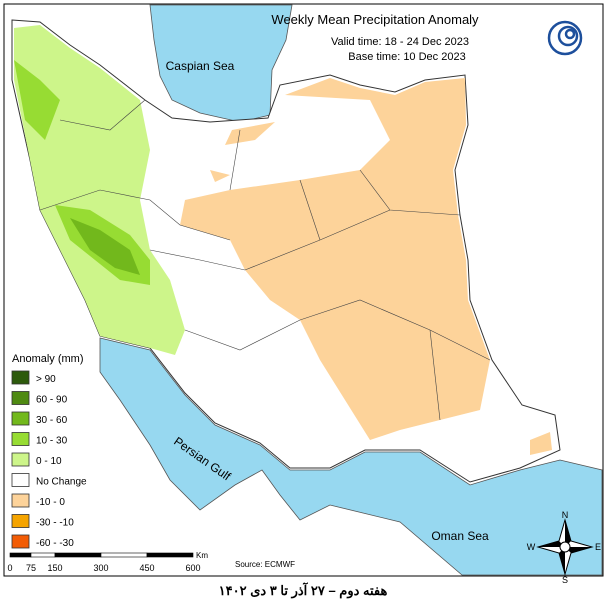 The height and width of the screenshot is (612, 607). I want to click on compass-w: W, so click(531, 547).